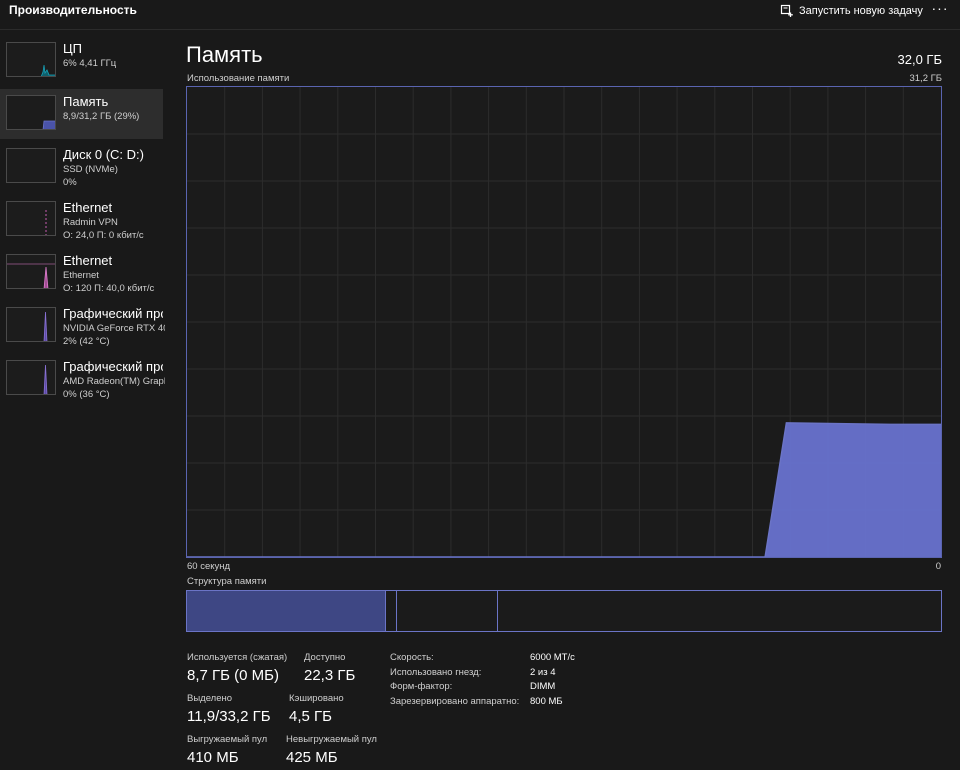 This screenshot has width=960, height=770. What do you see at coordinates (86, 394) in the screenshot?
I see `sidebar-item-value: 0% (36 °C)` at bounding box center [86, 394].